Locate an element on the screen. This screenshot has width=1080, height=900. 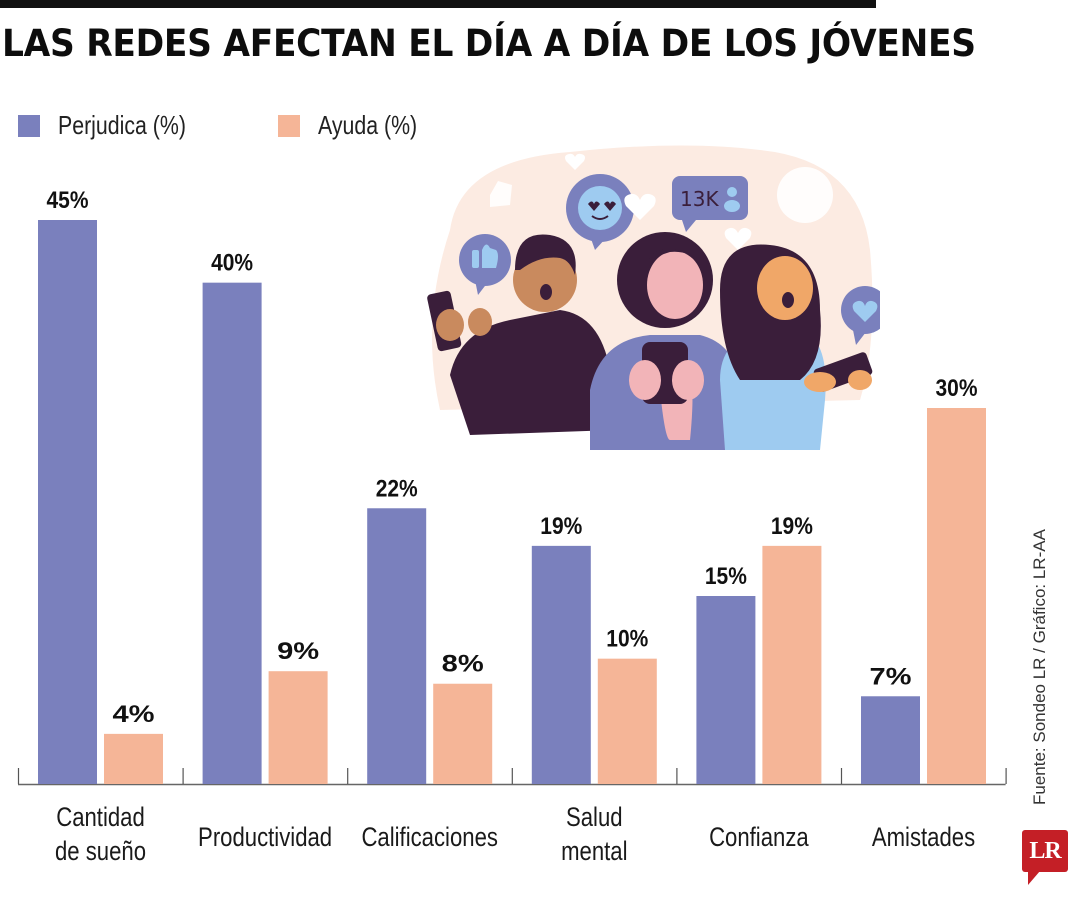
legend-label-ayuda: Ayuda (%) is located at coordinates (368, 125).